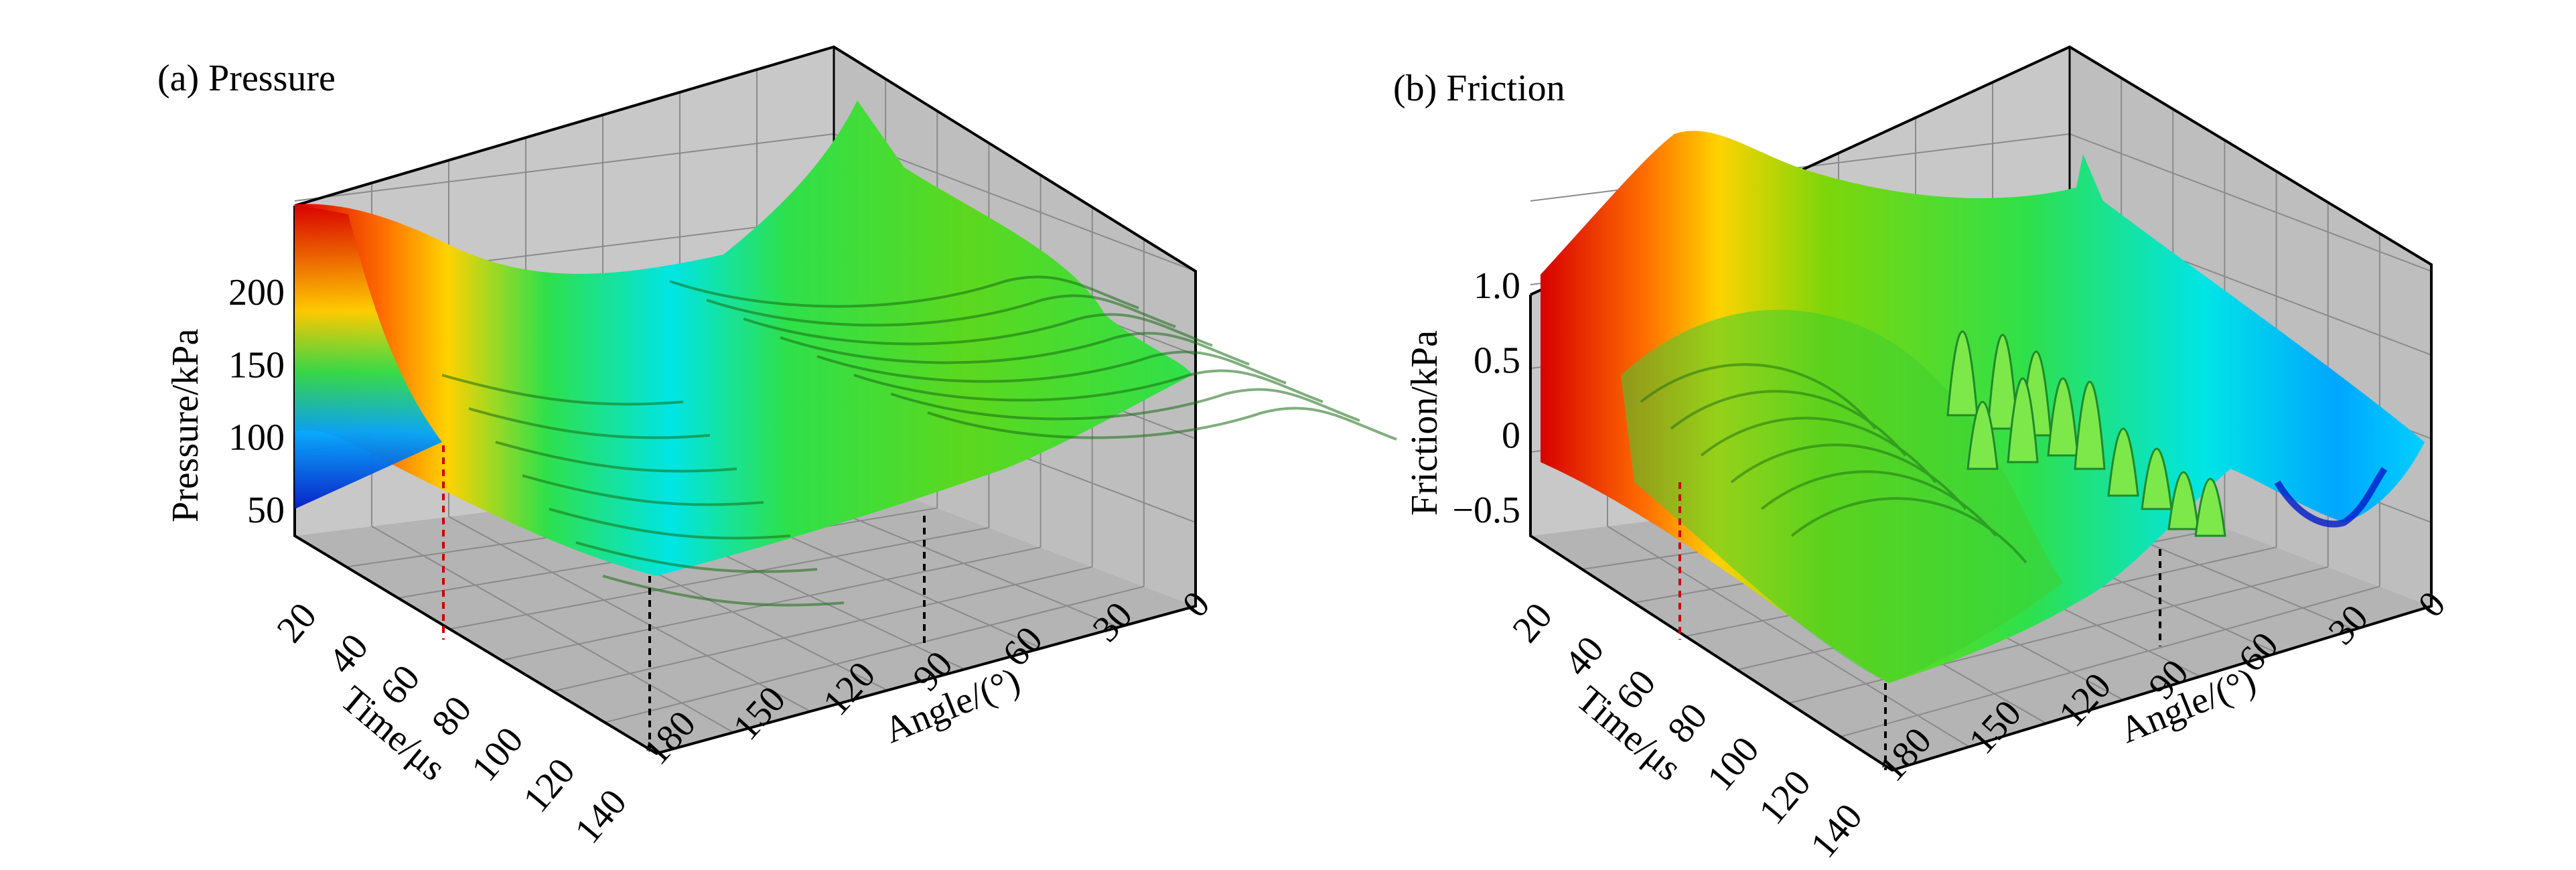 The width and height of the screenshot is (2576, 870). Describe the element at coordinates (1479, 88) in the screenshot. I see `friction-title: (b) Friction` at that location.